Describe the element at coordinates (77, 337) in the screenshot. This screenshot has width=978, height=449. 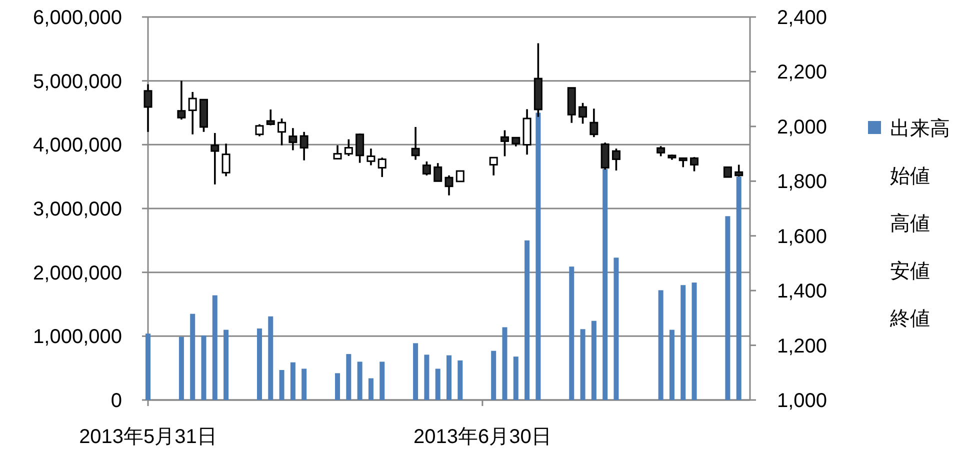
I see `y-tick-label: 1,000,000` at that location.